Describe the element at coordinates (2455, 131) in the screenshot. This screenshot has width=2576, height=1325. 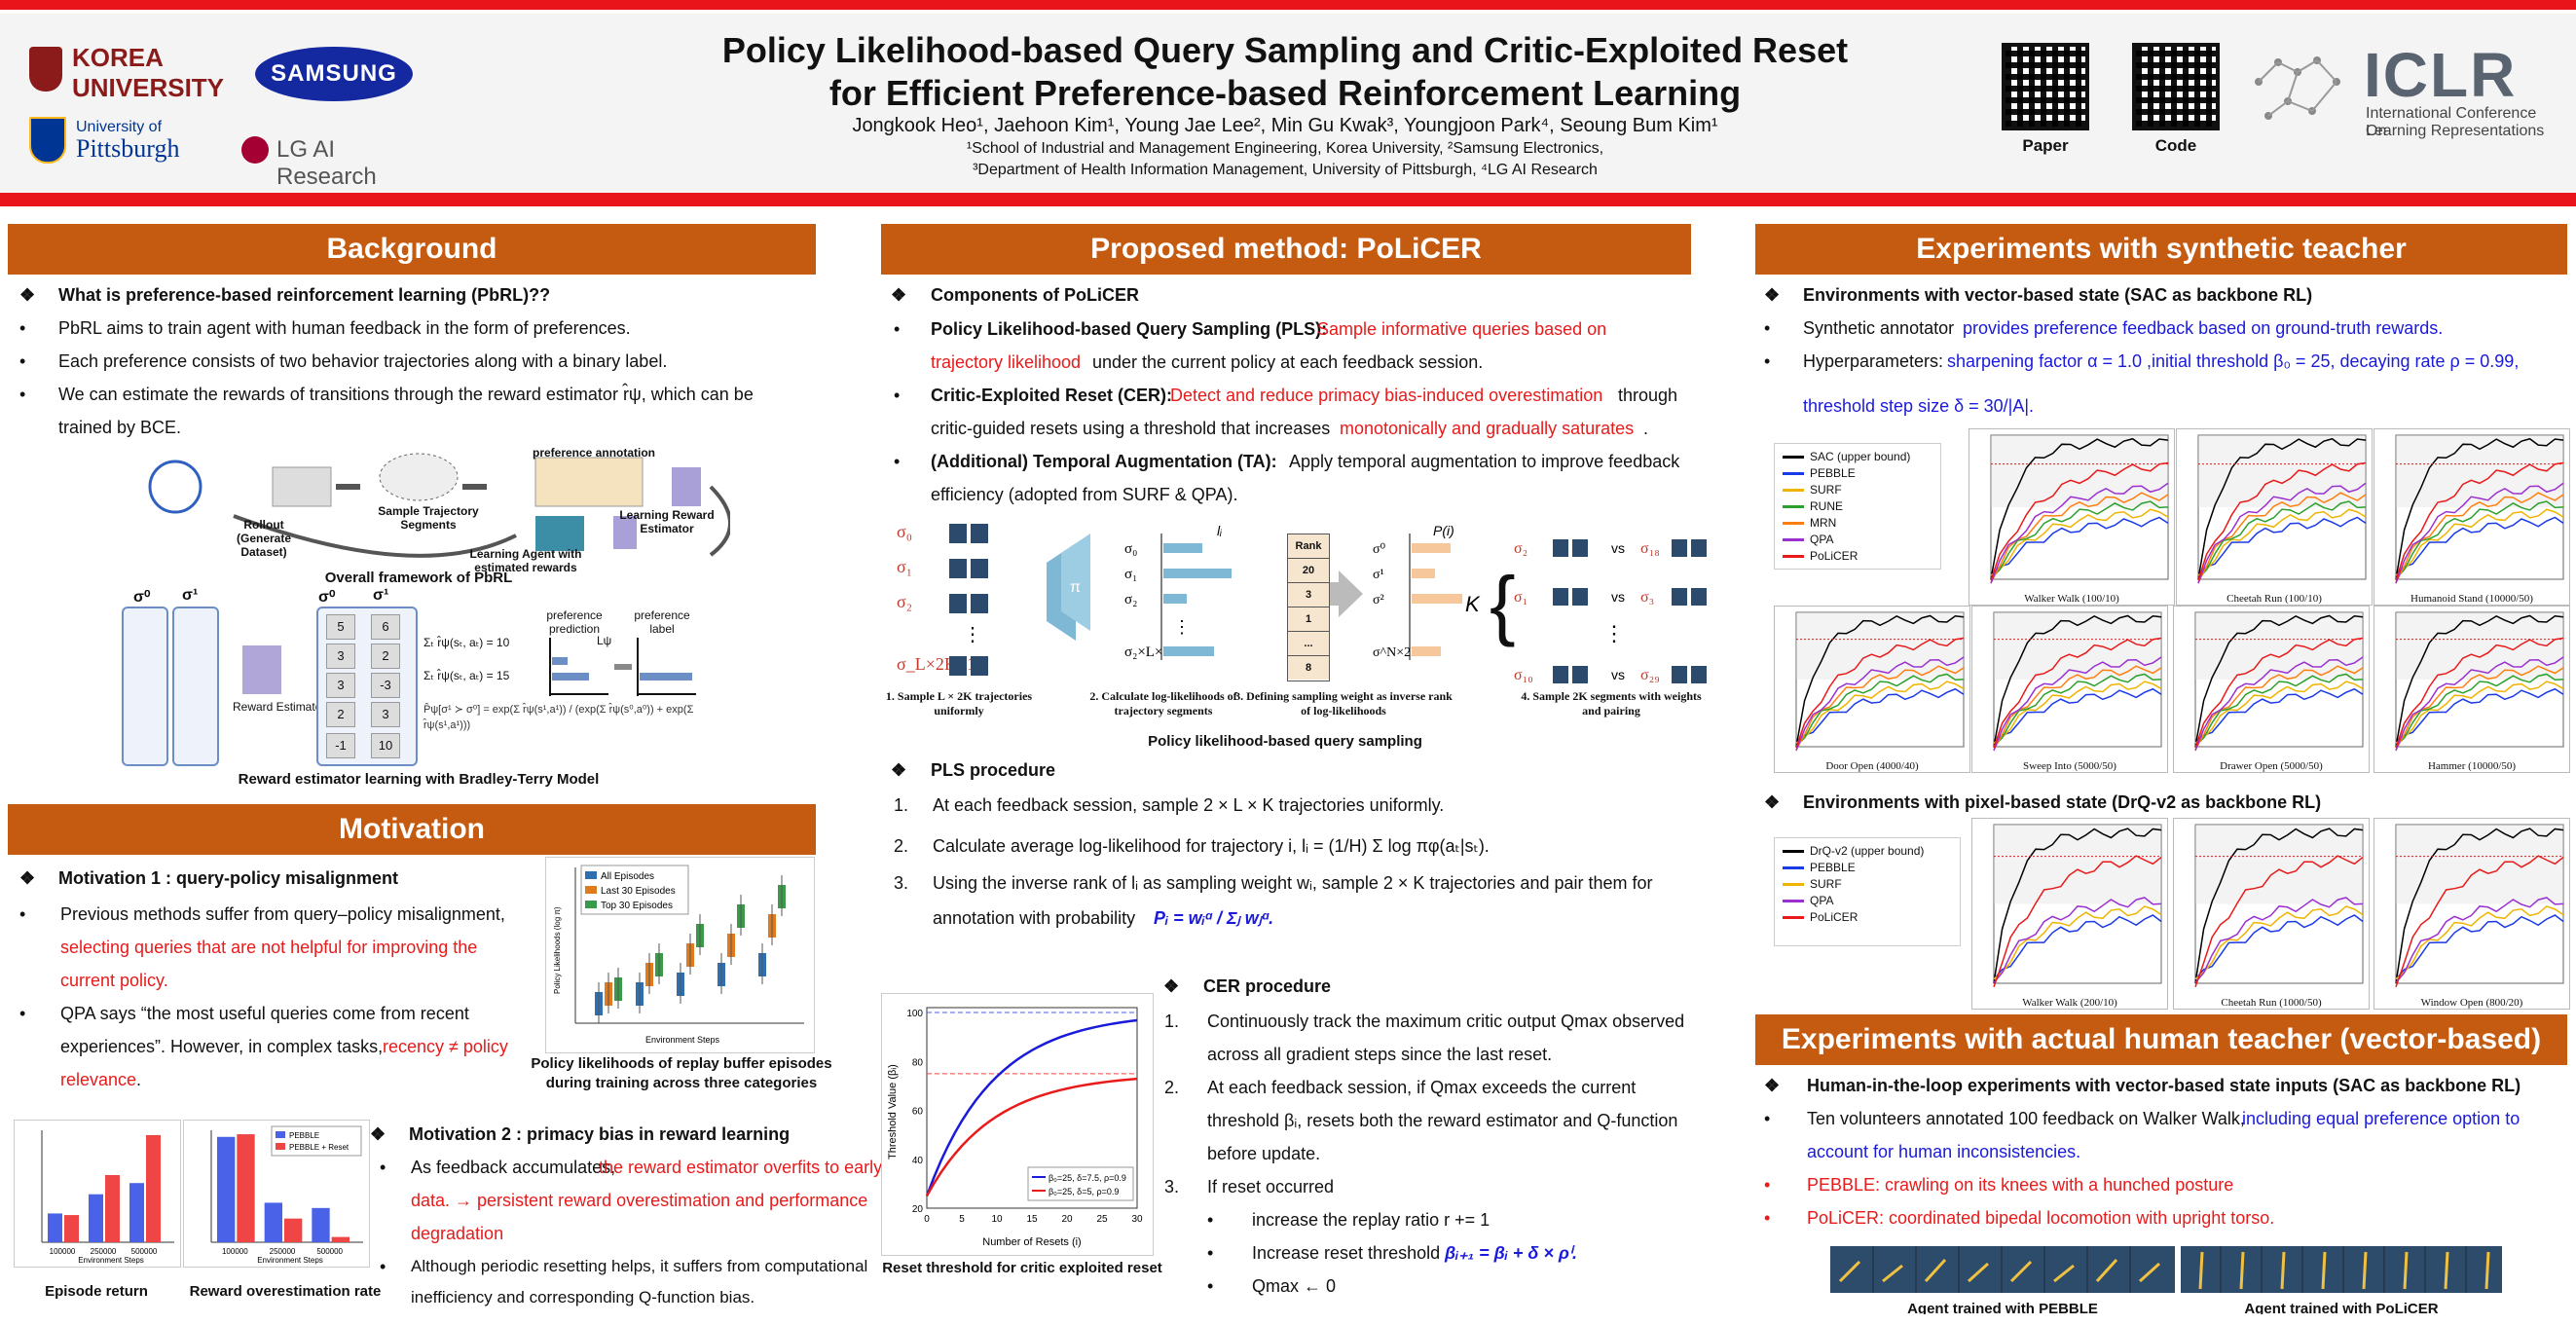
I see `iclr-sub2: Learning Representations` at that location.